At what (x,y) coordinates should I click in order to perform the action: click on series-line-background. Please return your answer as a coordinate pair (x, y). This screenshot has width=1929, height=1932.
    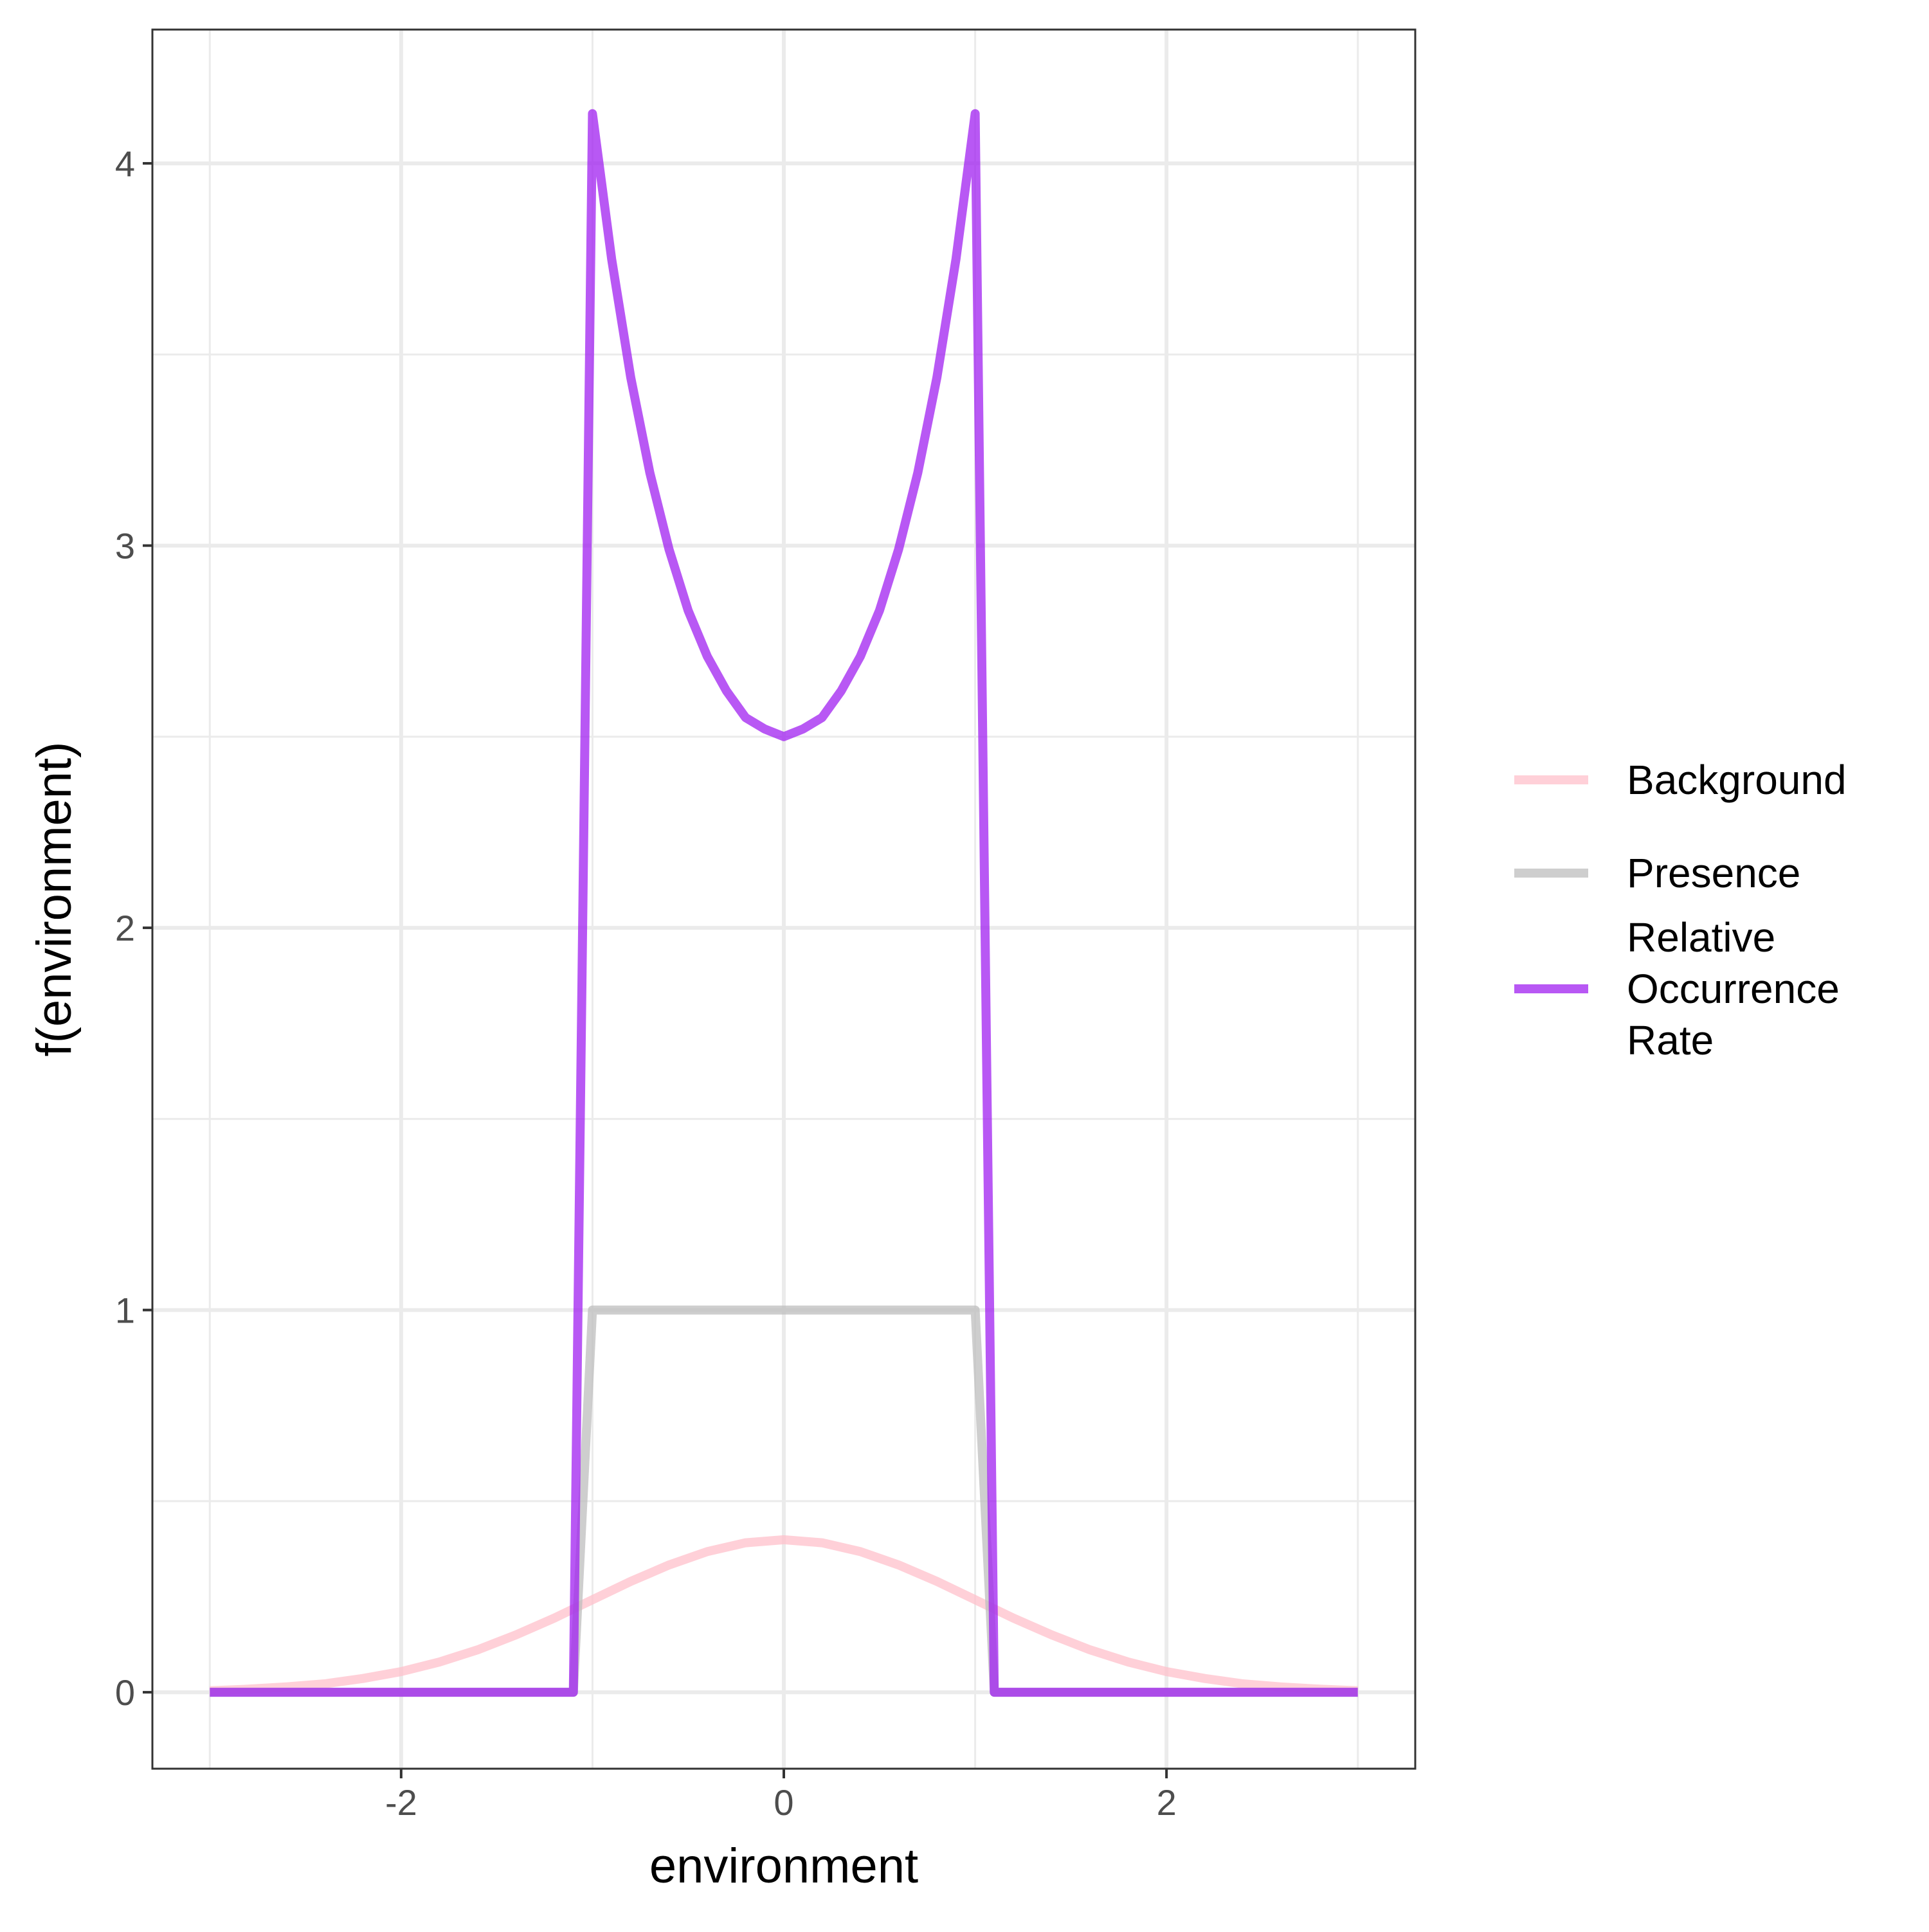
    Looking at the image, I should click on (784, 1615).